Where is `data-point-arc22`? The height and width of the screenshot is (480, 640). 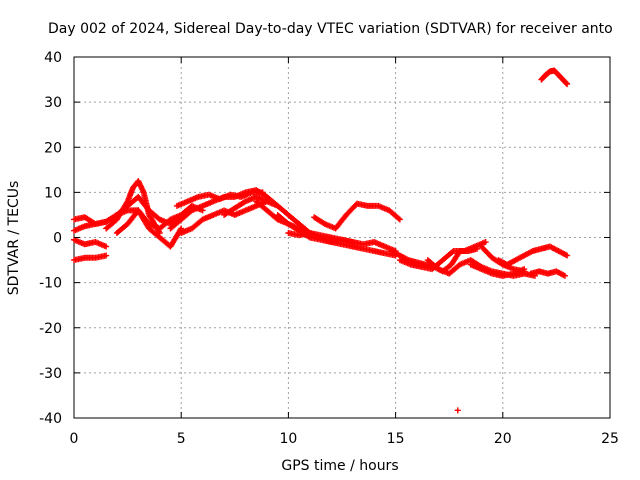
data-point-arc22 is located at coordinates (564, 275).